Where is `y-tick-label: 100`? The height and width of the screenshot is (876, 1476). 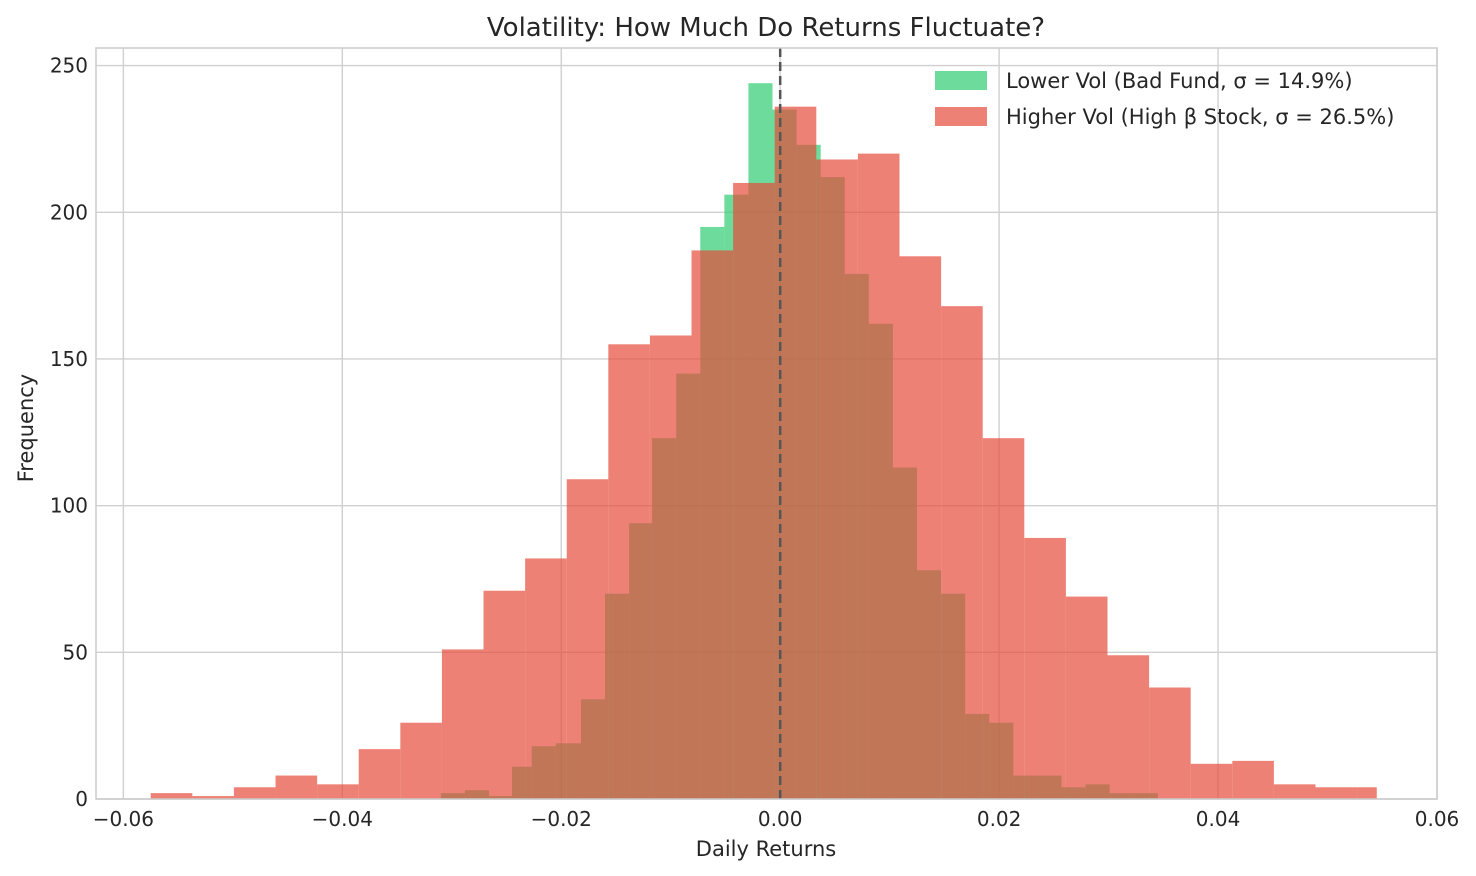
y-tick-label: 100 is located at coordinates (69, 506).